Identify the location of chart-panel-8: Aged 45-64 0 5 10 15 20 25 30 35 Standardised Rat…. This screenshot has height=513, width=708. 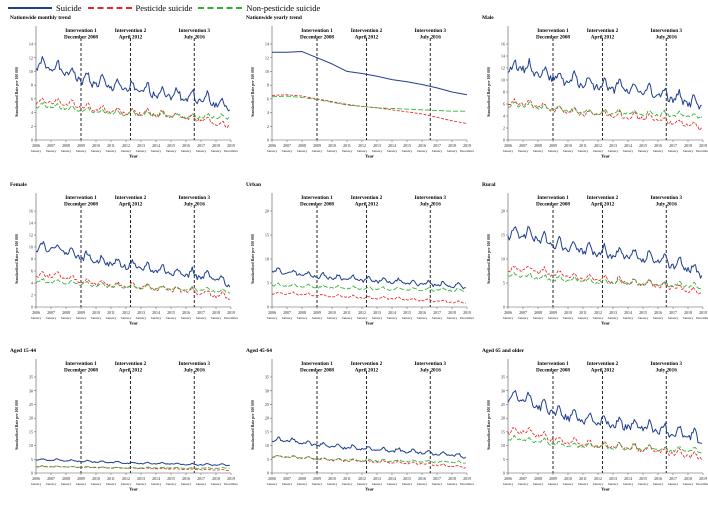
(360, 420).